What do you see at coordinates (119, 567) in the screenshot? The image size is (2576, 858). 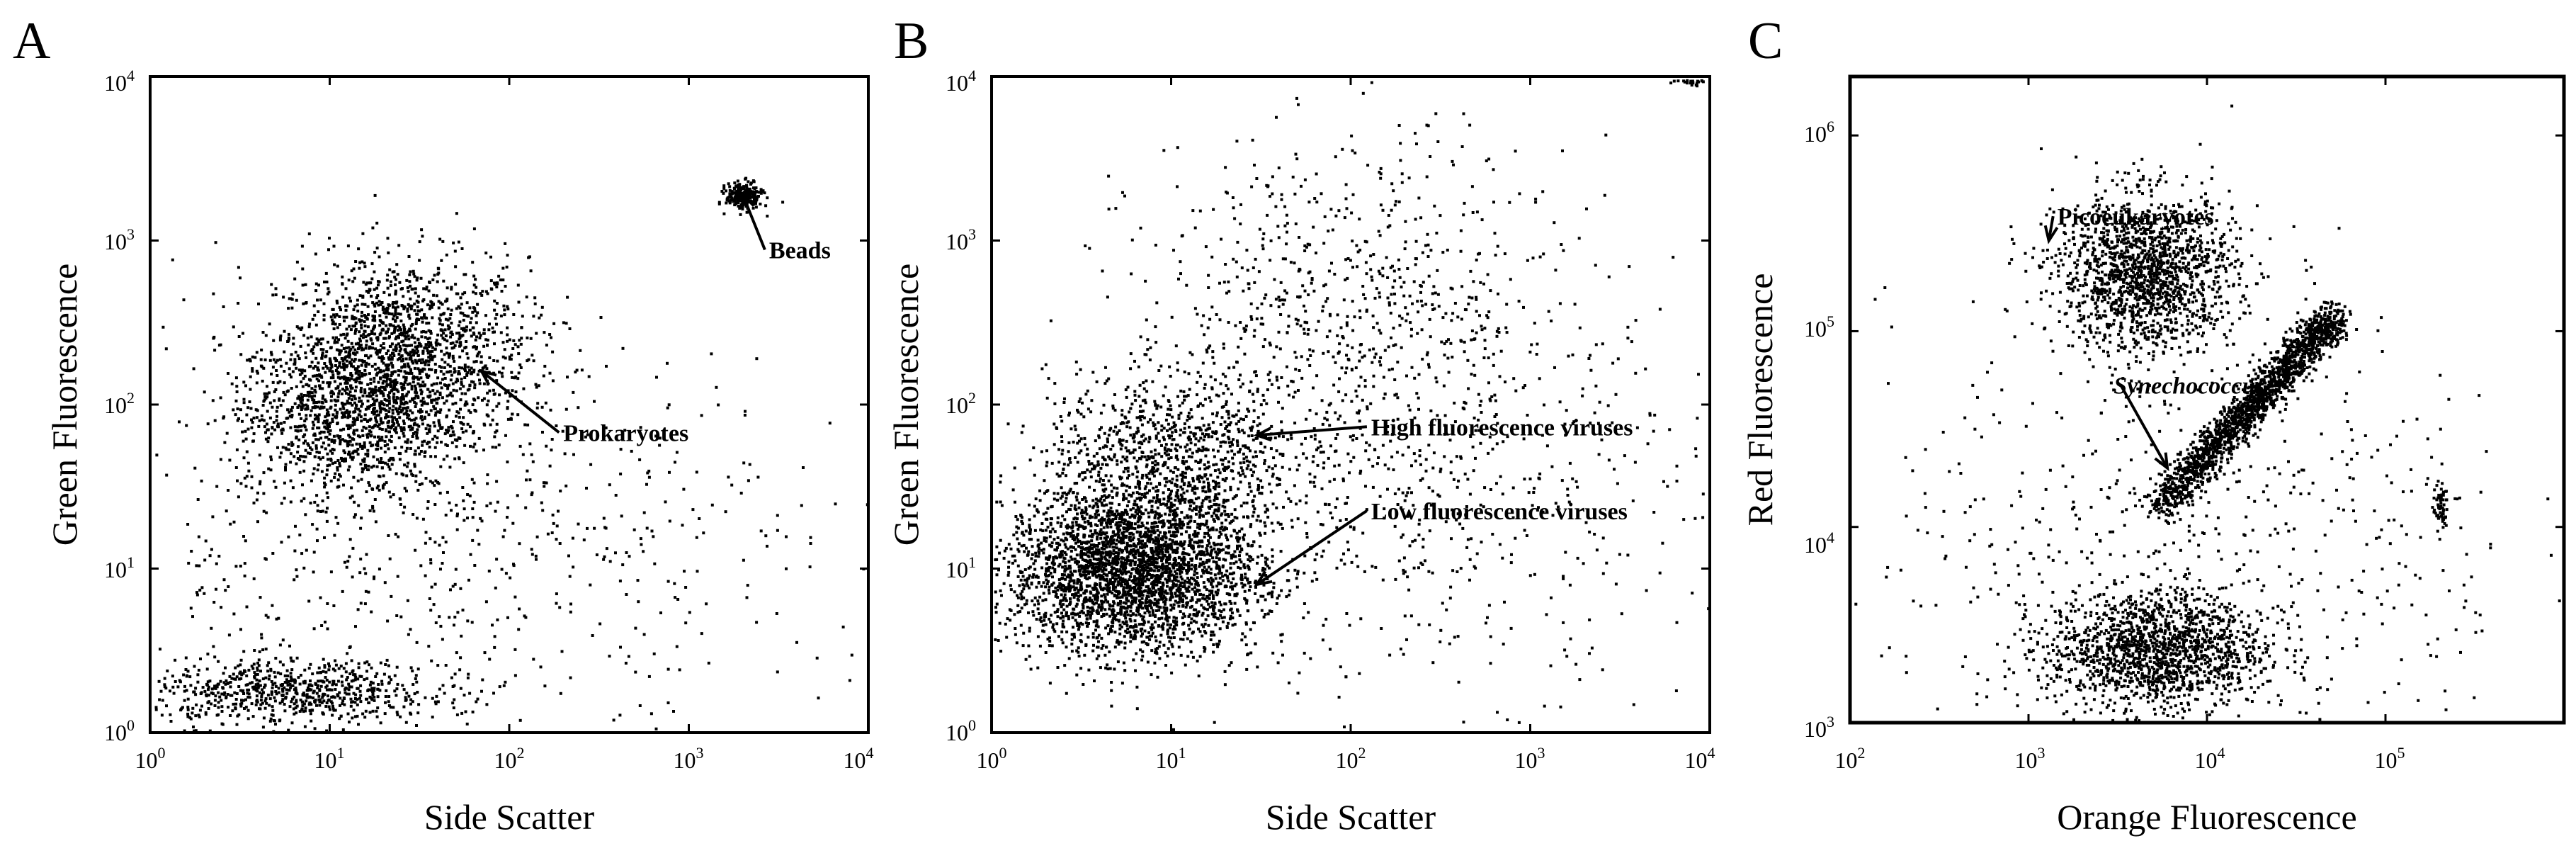 I see `y-tick-label: 101` at bounding box center [119, 567].